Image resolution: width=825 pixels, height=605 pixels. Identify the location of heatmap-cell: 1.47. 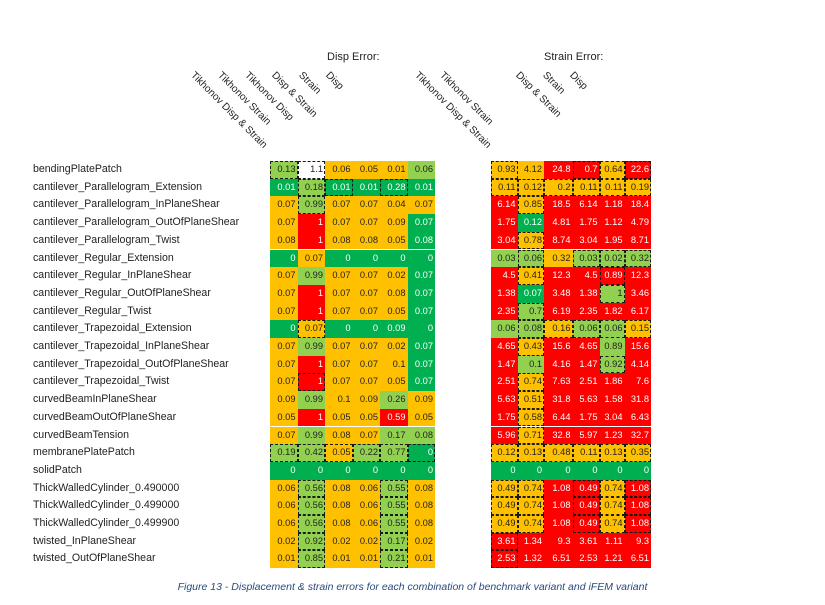
(586, 364).